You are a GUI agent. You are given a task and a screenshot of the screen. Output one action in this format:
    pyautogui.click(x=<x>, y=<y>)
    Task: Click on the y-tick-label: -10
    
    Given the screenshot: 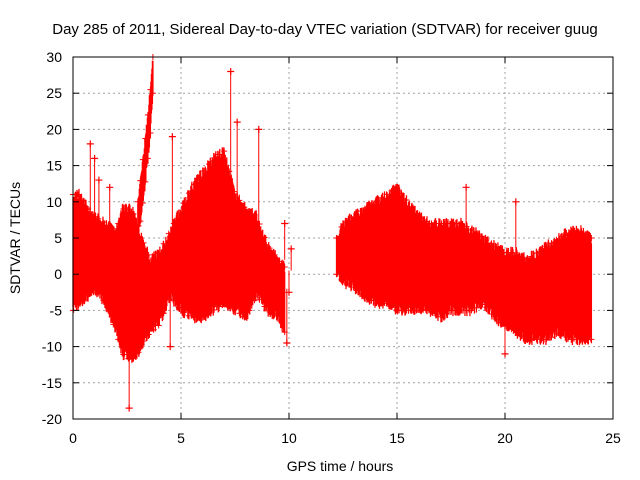 What is the action you would take?
    pyautogui.click(x=52, y=347)
    